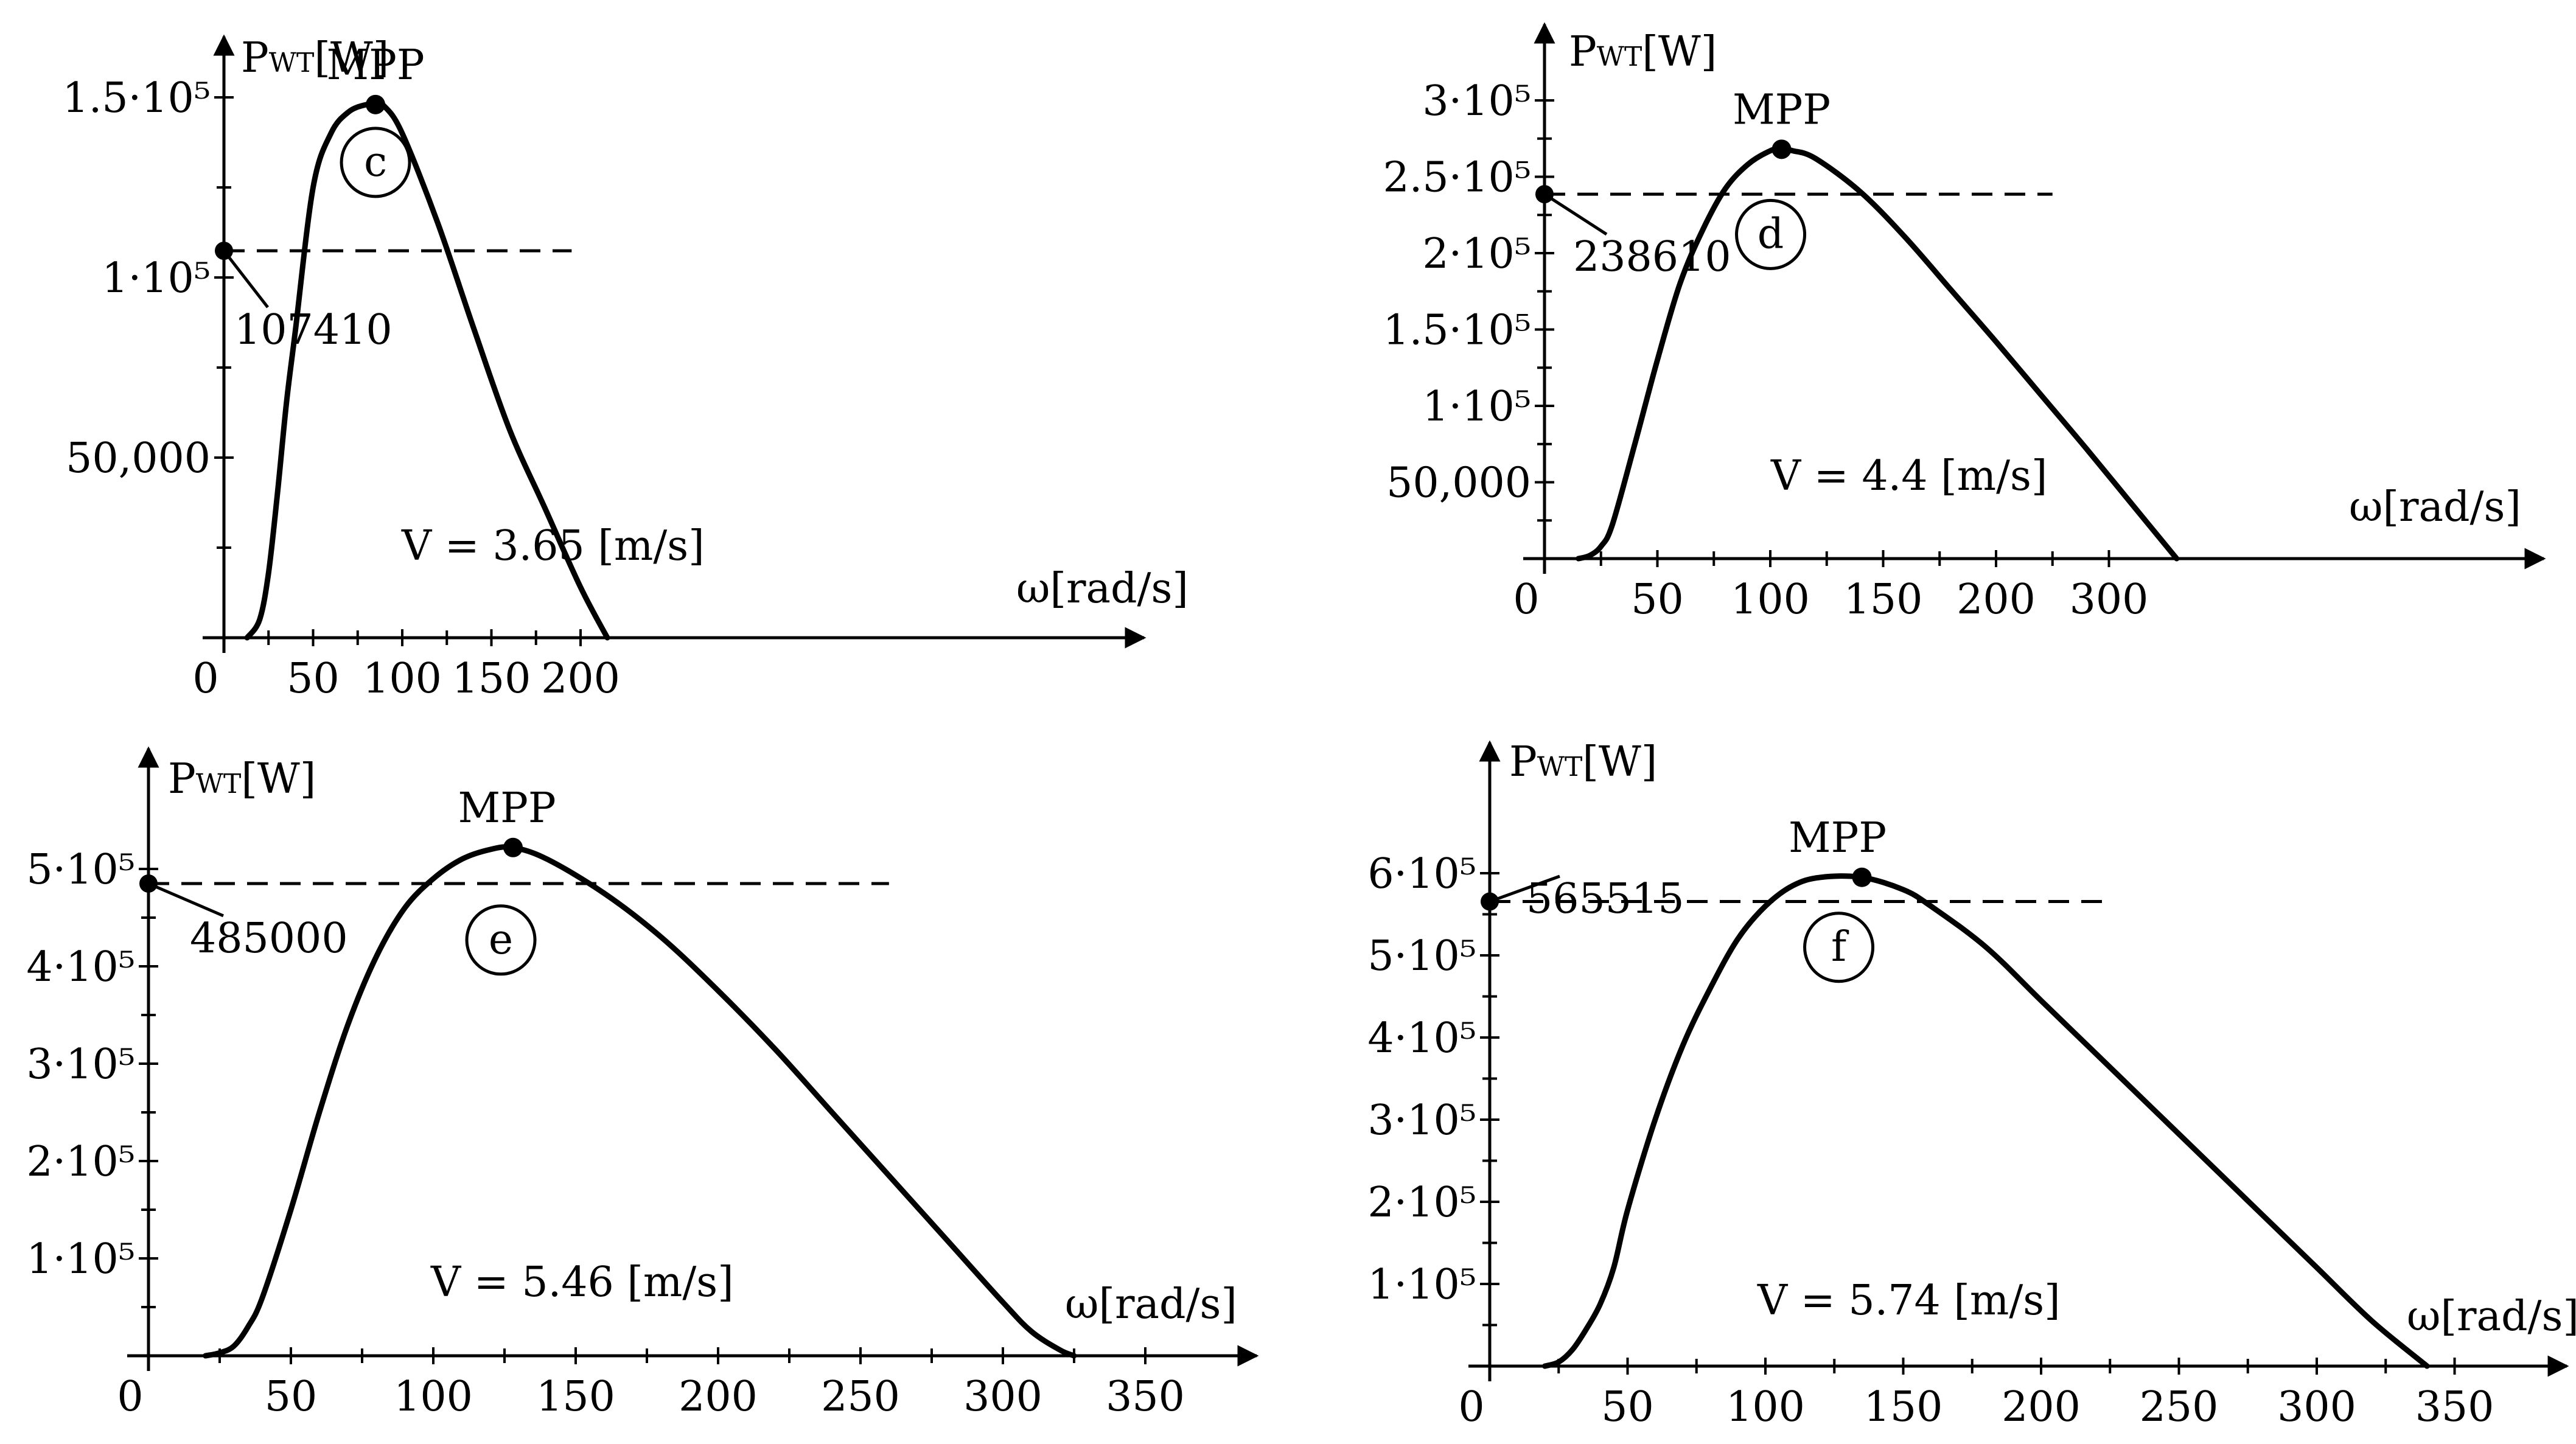 Image resolution: width=2576 pixels, height=1444 pixels. I want to click on panel-letter: c, so click(375, 162).